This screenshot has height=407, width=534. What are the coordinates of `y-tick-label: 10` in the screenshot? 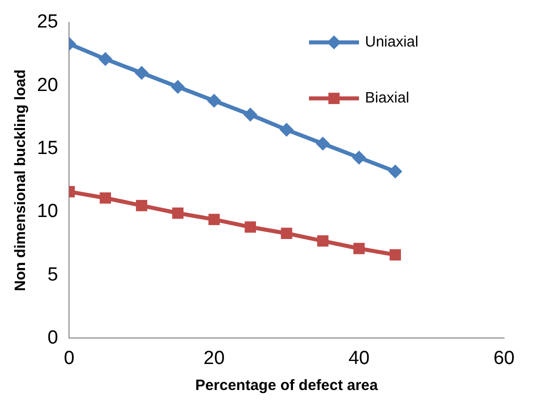 It's located at (47, 211).